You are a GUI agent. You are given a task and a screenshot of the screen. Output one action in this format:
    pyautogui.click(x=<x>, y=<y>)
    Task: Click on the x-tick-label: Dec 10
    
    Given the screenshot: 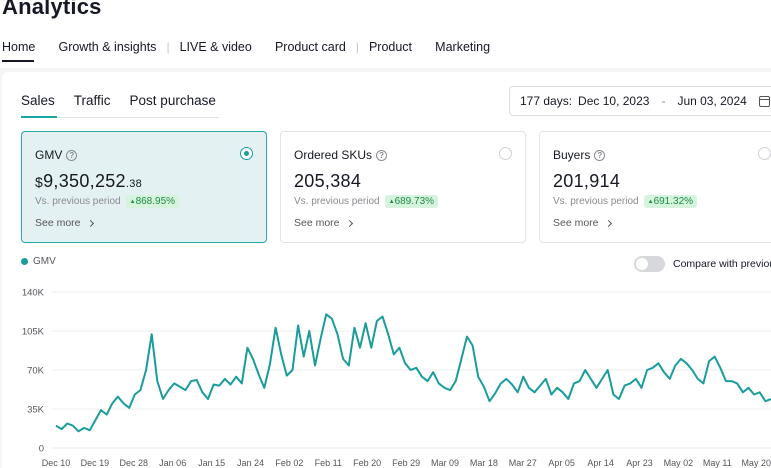 What is the action you would take?
    pyautogui.click(x=56, y=463)
    